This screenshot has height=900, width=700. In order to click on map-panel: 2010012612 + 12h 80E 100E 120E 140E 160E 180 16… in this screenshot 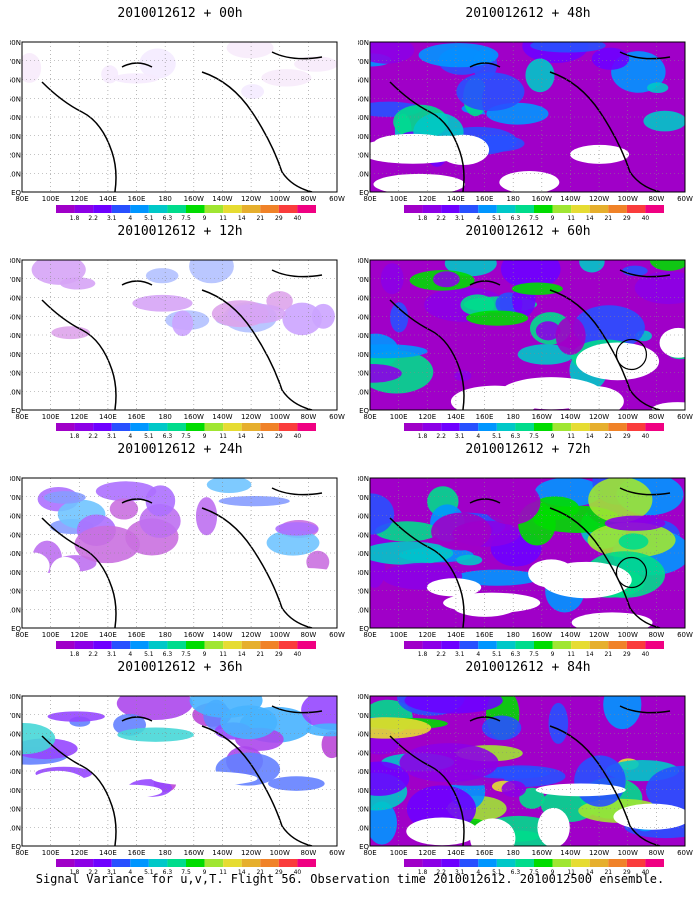, I will do `click(180, 332)`.